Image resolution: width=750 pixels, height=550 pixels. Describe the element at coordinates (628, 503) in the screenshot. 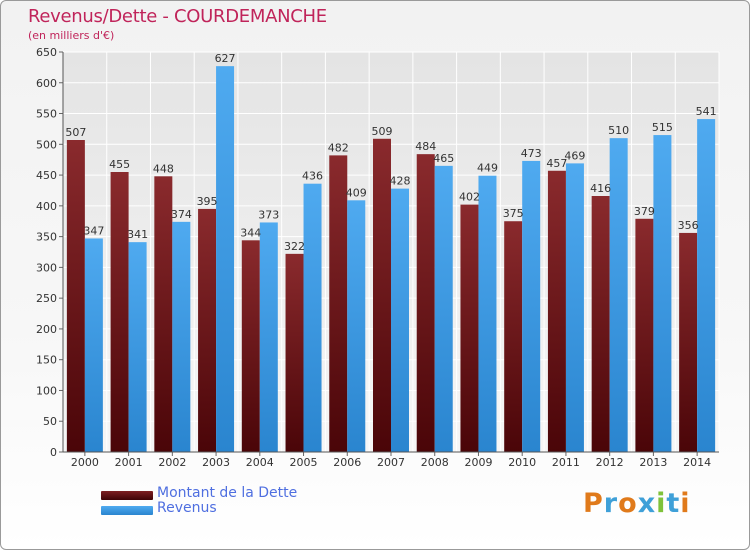

I see `logo-letter: o` at that location.